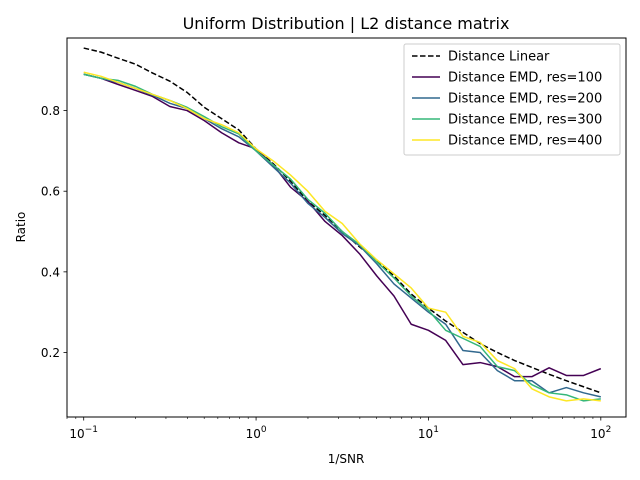 The height and width of the screenshot is (480, 640). What do you see at coordinates (50, 192) in the screenshot?
I see `y-tick-label: 0.6` at bounding box center [50, 192].